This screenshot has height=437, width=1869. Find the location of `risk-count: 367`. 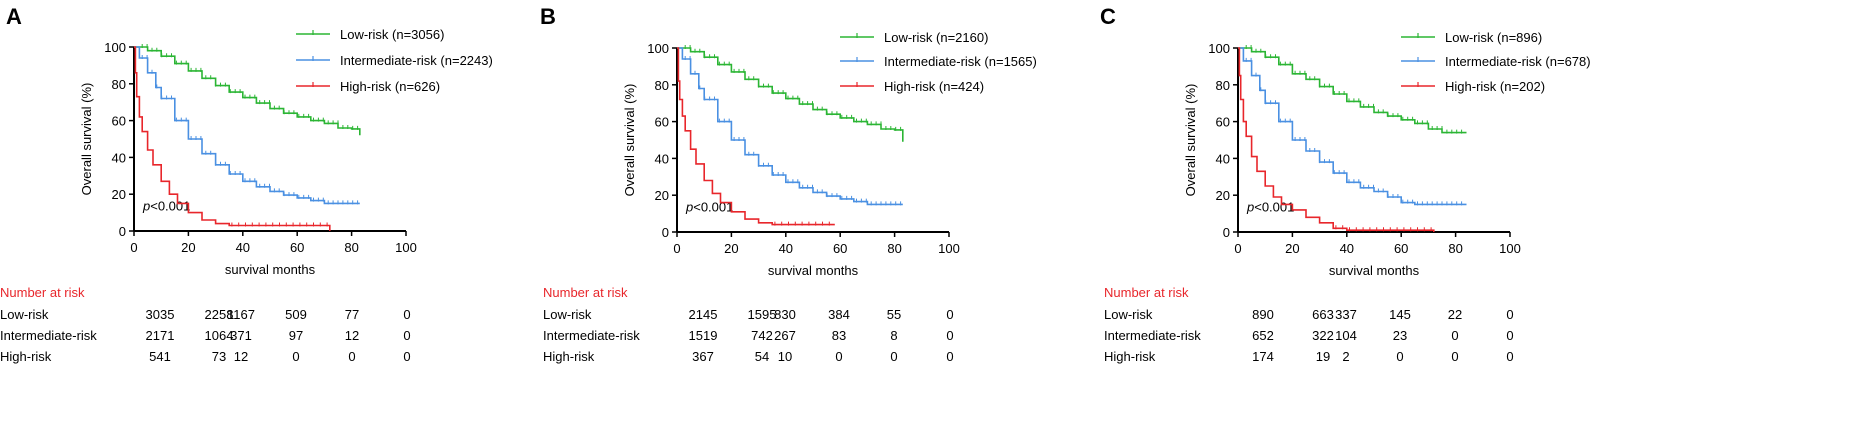

risk-count: 367 is located at coordinates (703, 356).